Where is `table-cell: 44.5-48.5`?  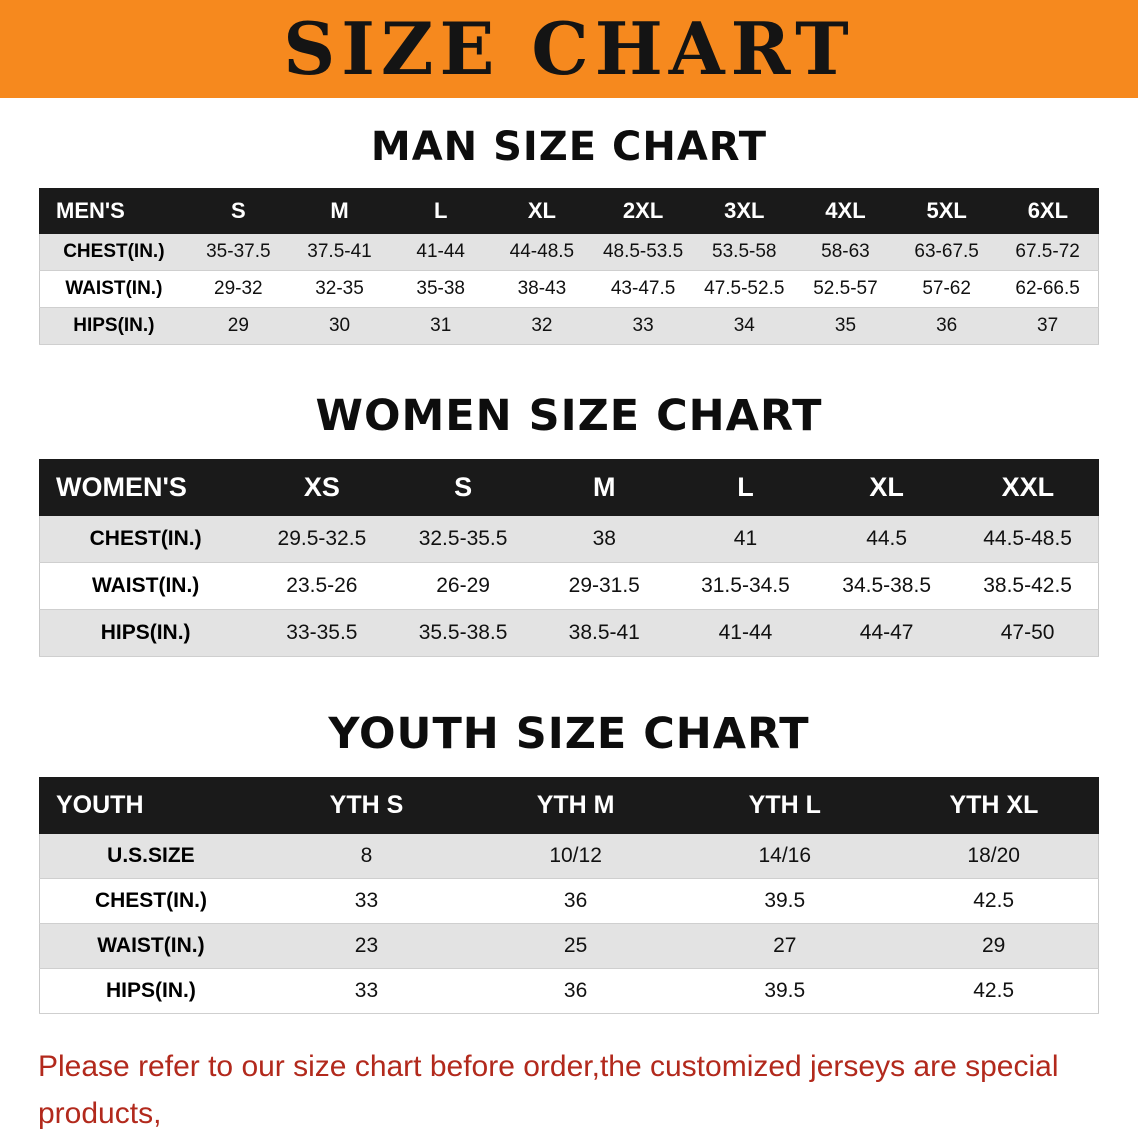 table-cell: 44.5-48.5 is located at coordinates (1028, 539).